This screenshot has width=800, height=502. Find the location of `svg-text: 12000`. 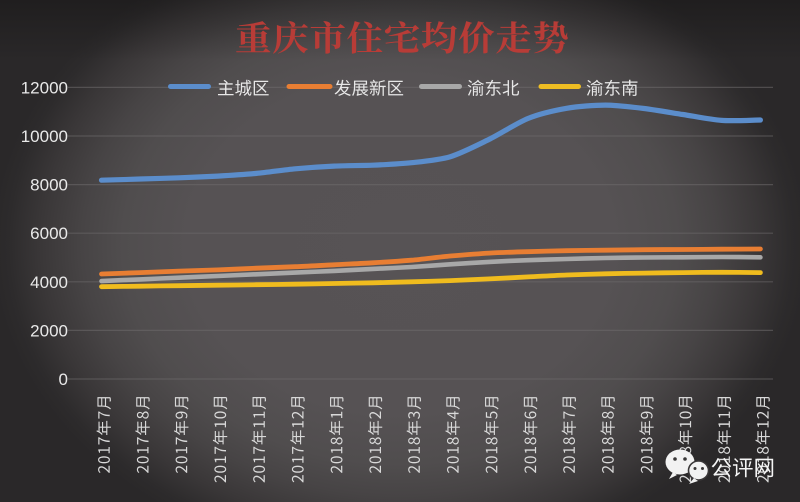

svg-text: 12000 is located at coordinates (44, 87).